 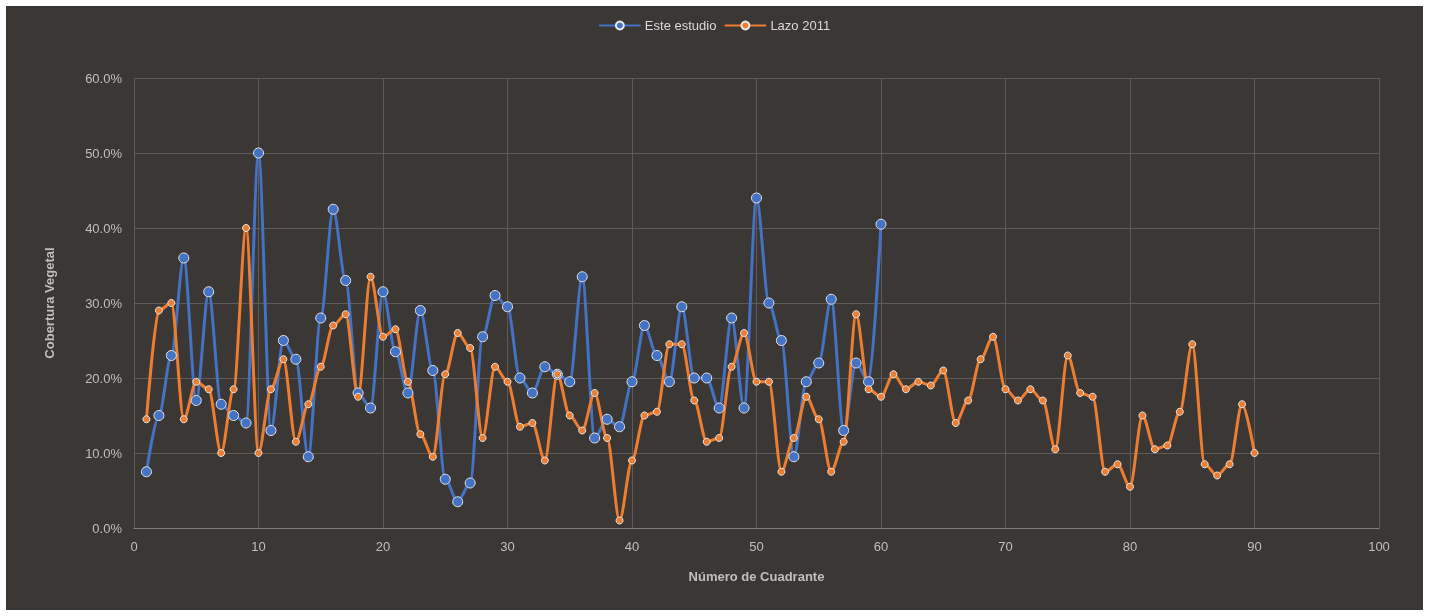 What do you see at coordinates (104, 228) in the screenshot?
I see `y-tick-label: 40.0%` at bounding box center [104, 228].